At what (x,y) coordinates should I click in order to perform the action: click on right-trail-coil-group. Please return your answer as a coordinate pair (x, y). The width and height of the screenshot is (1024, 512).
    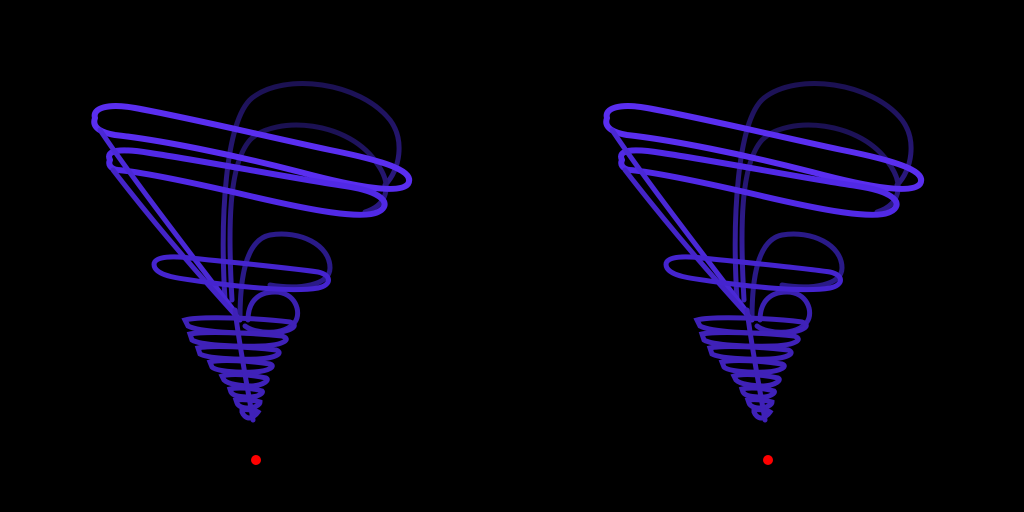
    Looking at the image, I should click on (751, 365).